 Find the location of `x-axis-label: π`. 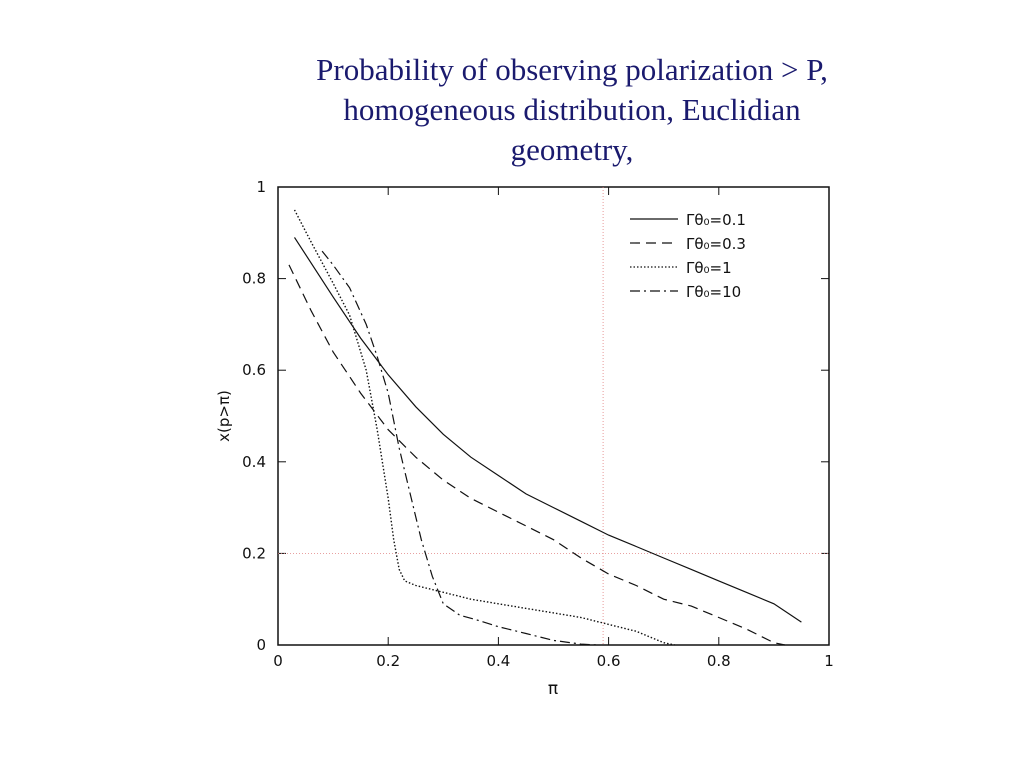

x-axis-label: π is located at coordinates (553, 689).